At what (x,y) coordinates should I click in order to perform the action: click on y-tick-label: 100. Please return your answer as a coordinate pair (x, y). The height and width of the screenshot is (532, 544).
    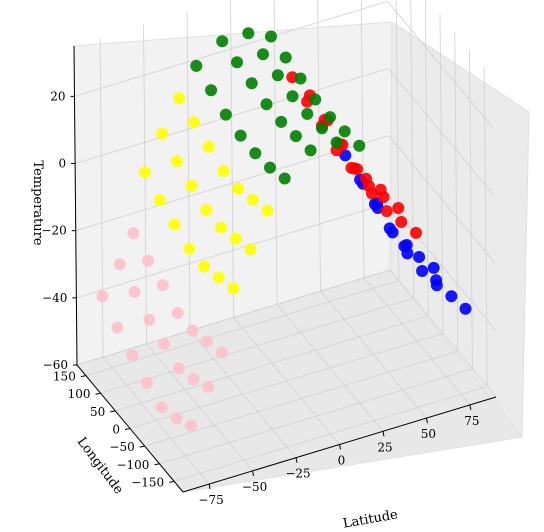
    Looking at the image, I should click on (79, 394).